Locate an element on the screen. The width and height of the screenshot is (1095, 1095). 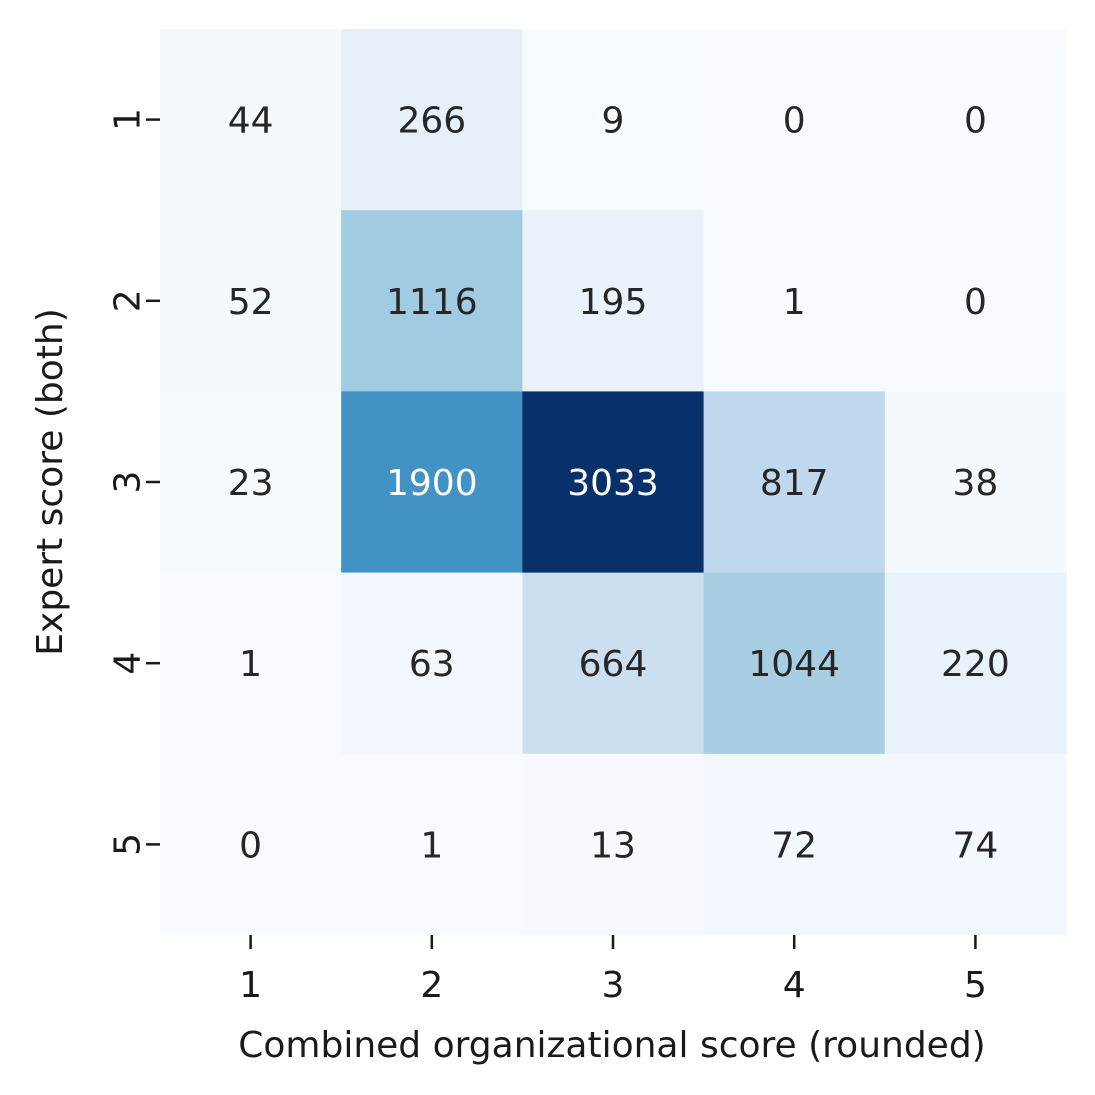
heatmap-cell-value: 195 is located at coordinates (613, 302).